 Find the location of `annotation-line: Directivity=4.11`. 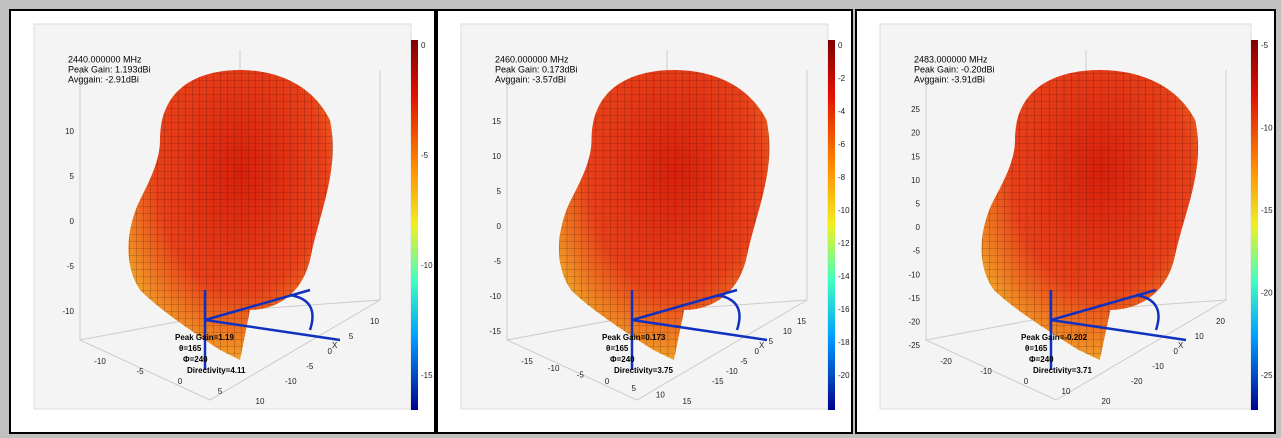

annotation-line: Directivity=4.11 is located at coordinates (216, 370).